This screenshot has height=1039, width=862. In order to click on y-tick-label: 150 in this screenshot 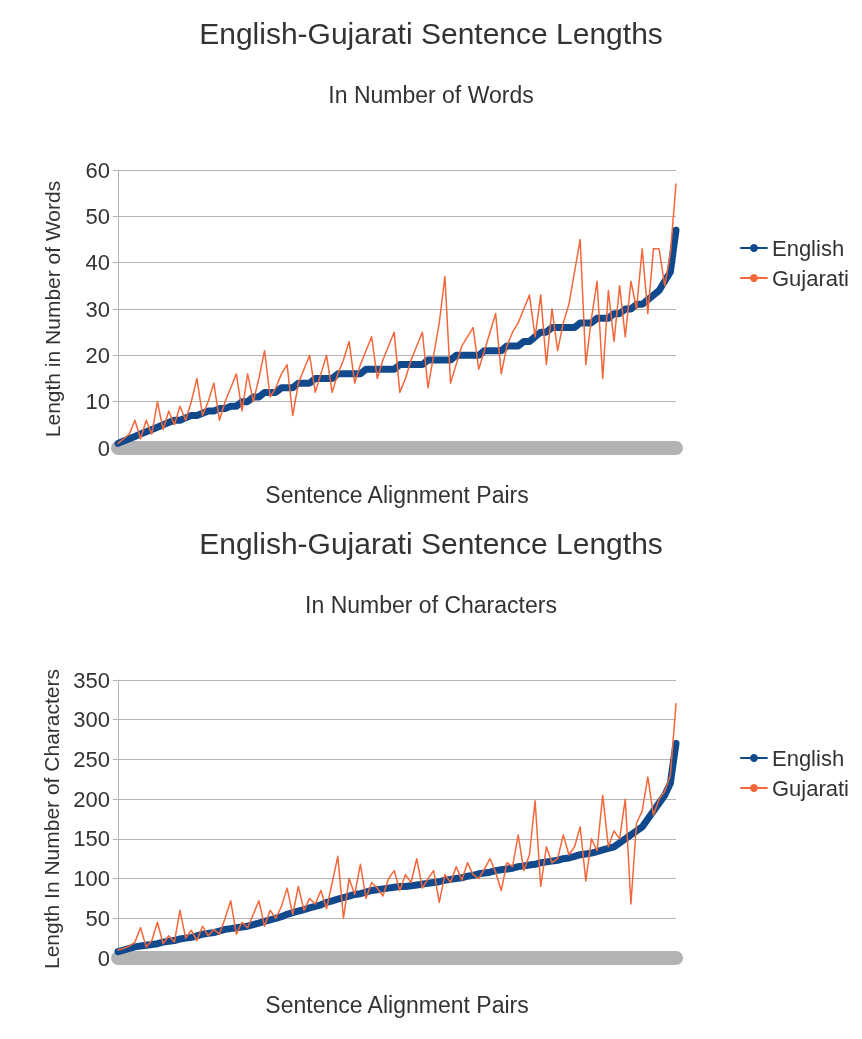, I will do `click(91, 839)`.